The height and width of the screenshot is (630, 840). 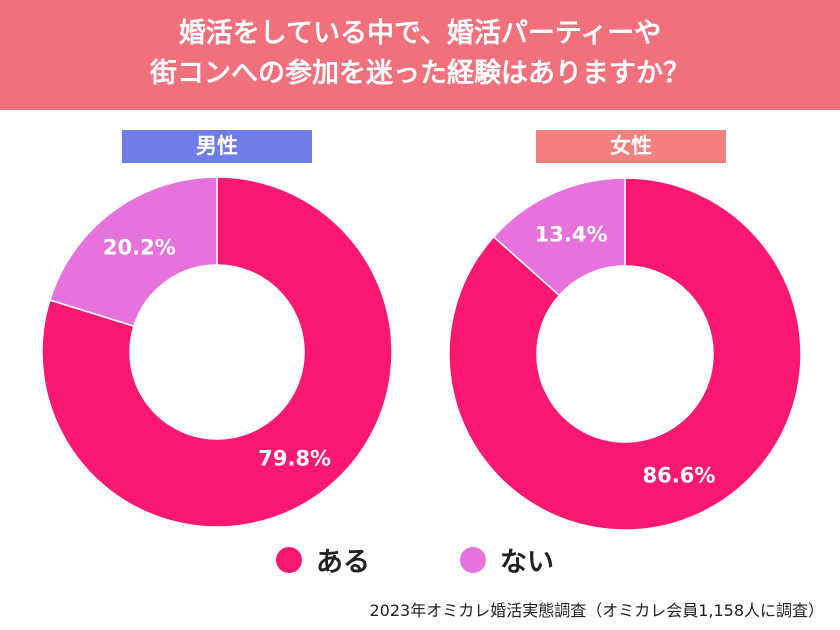 I want to click on female-chart-title: 女性, so click(x=631, y=146).